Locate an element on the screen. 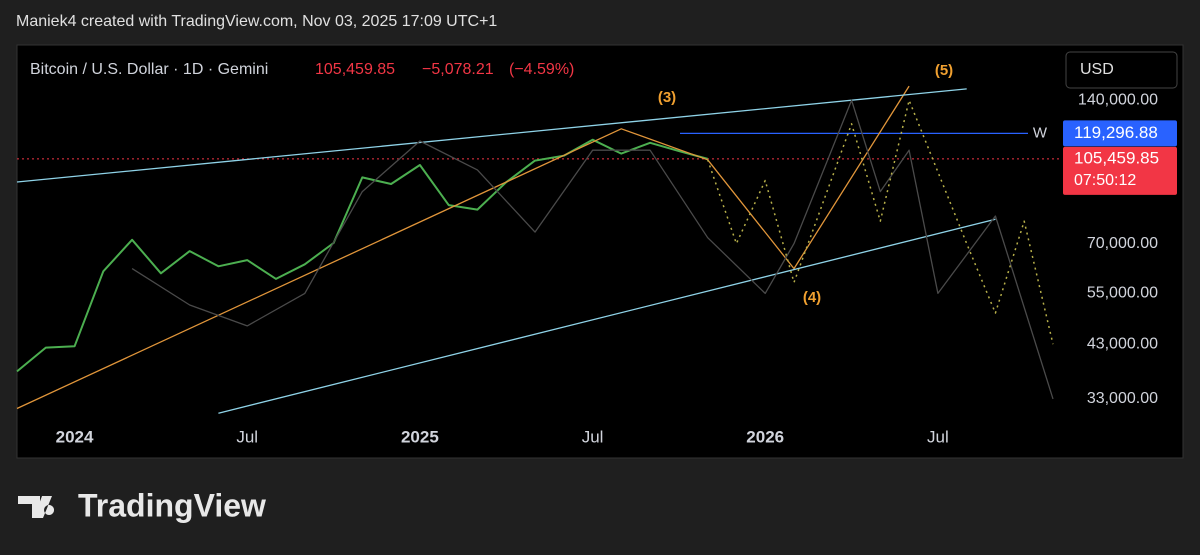 This screenshot has height=555, width=1200. y-tick-label: 55,000.00 is located at coordinates (1122, 293).